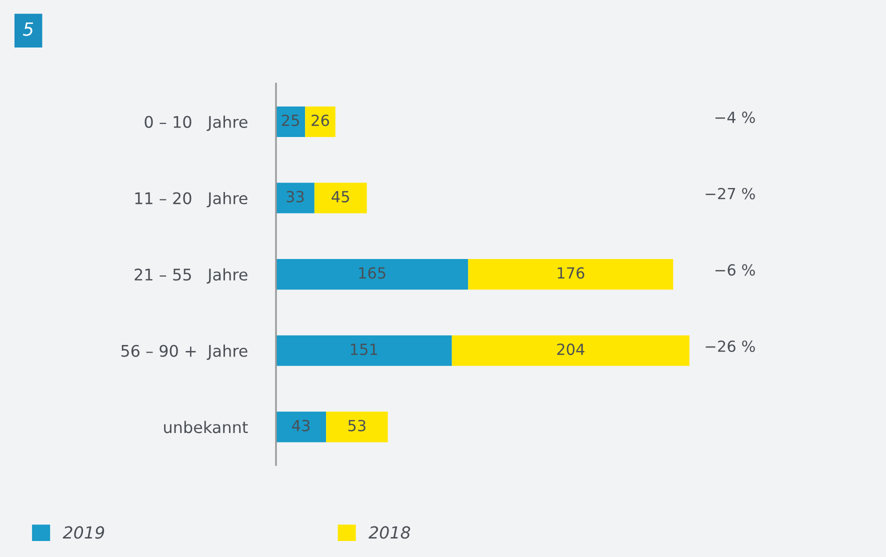 The image size is (886, 557). Describe the element at coordinates (730, 346) in the screenshot. I see `text: −26 %` at that location.